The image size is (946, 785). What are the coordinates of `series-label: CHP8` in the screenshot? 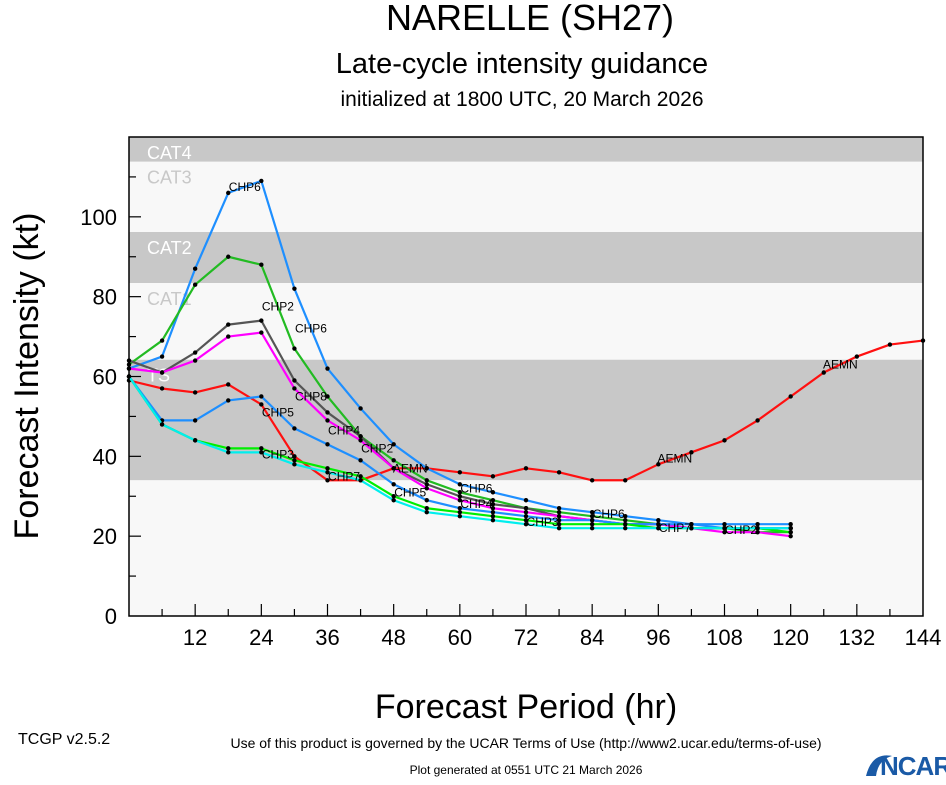 It's located at (311, 396).